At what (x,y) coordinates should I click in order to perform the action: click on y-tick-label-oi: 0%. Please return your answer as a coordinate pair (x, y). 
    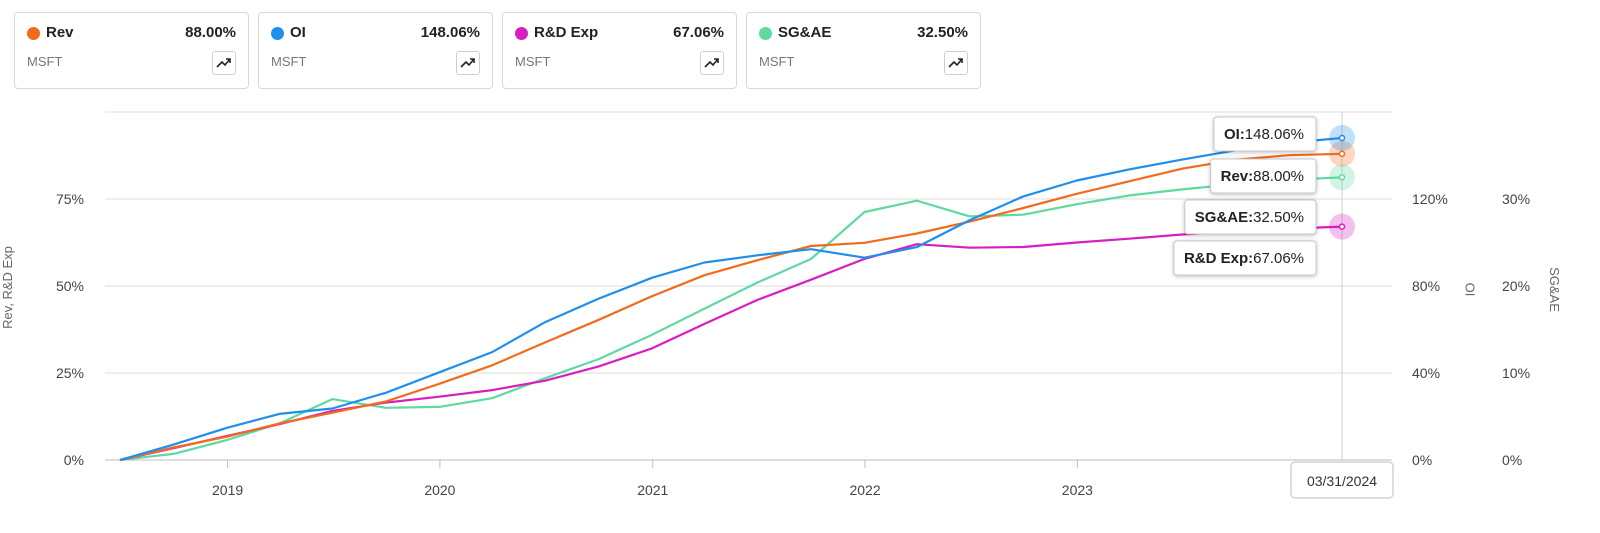
    Looking at the image, I should click on (1422, 460).